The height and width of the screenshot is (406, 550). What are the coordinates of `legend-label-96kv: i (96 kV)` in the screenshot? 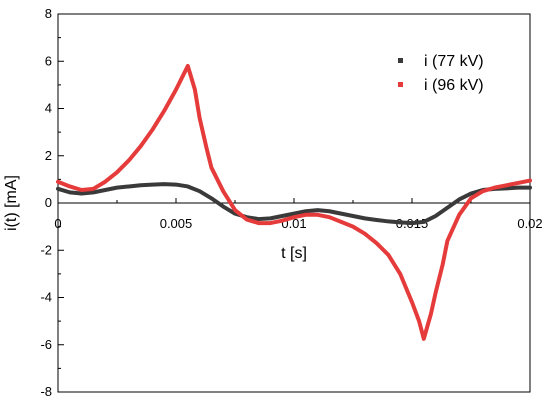 It's located at (454, 85).